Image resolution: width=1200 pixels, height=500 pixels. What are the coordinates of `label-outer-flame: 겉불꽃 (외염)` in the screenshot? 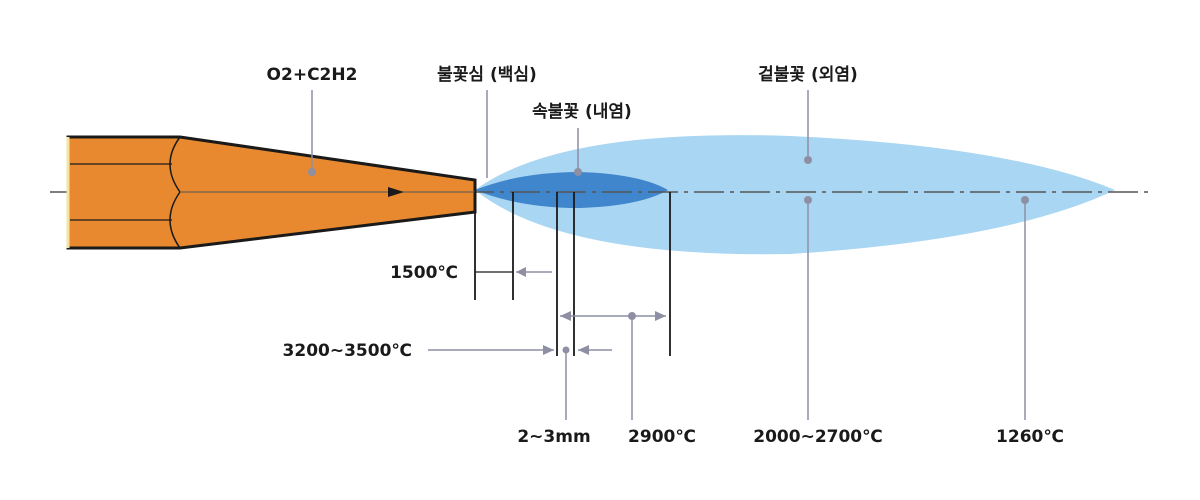 It's located at (808, 75).